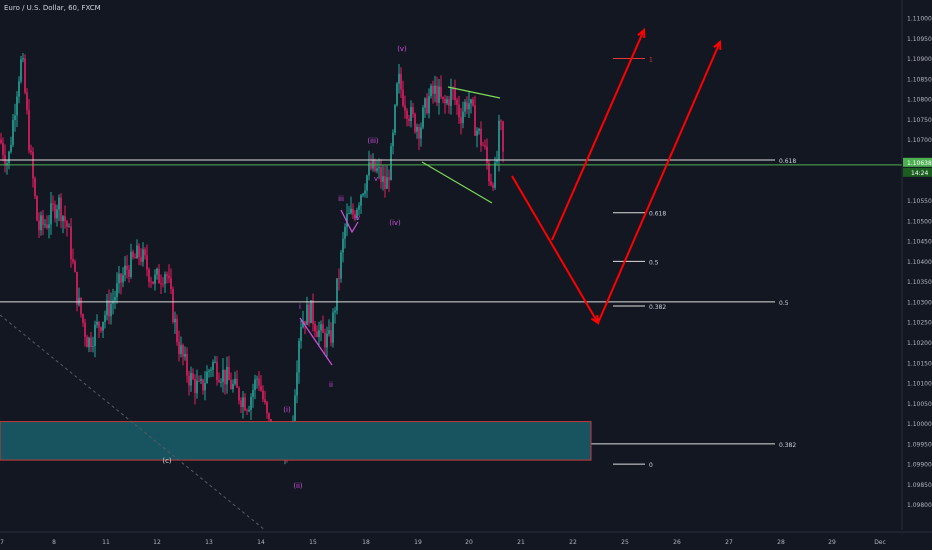 This screenshot has width=932, height=550. Describe the element at coordinates (919, 242) in the screenshot. I see `y-tick-label: 1.10450` at that location.